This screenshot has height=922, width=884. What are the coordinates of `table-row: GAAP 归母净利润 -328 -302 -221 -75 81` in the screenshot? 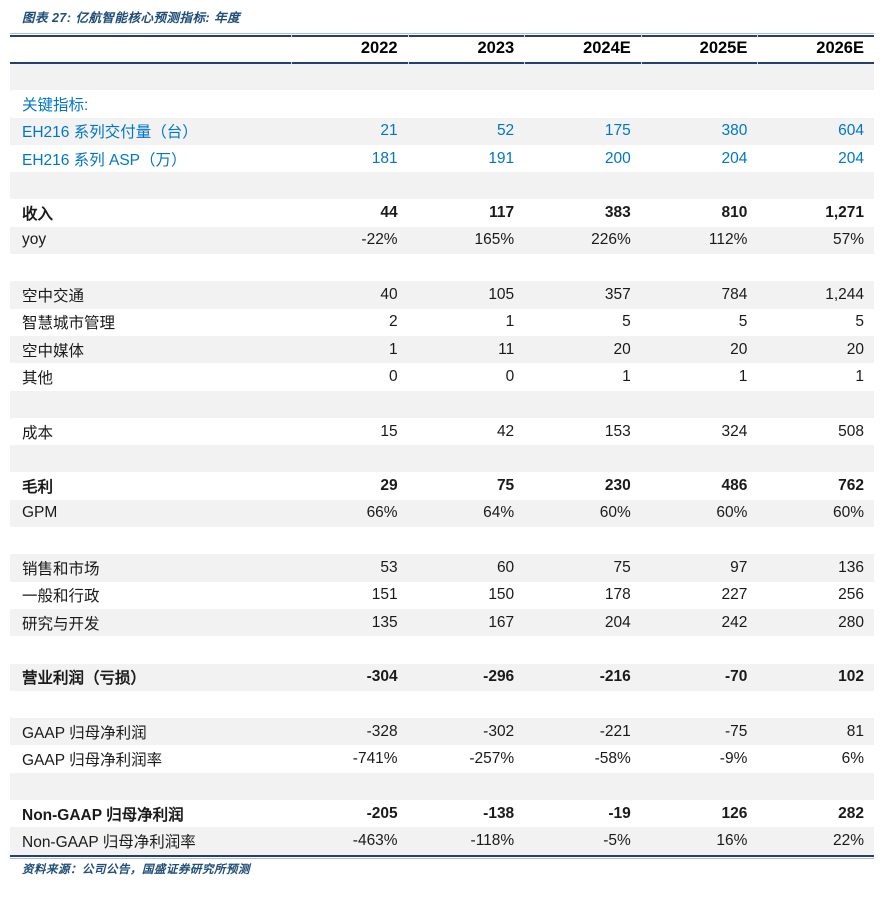 It's located at (442, 732).